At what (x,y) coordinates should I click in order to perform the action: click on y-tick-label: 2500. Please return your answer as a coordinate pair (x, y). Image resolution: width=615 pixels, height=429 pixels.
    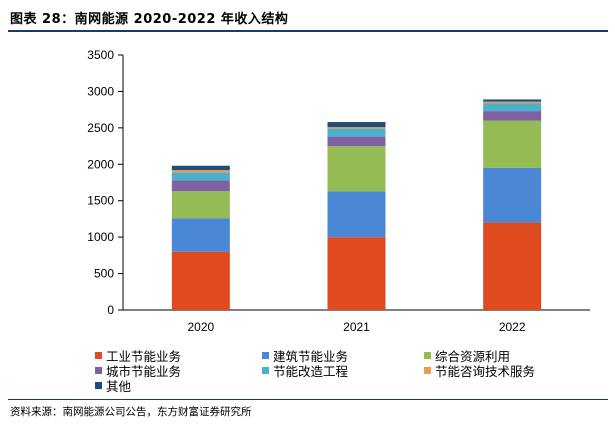
    Looking at the image, I should click on (100, 128).